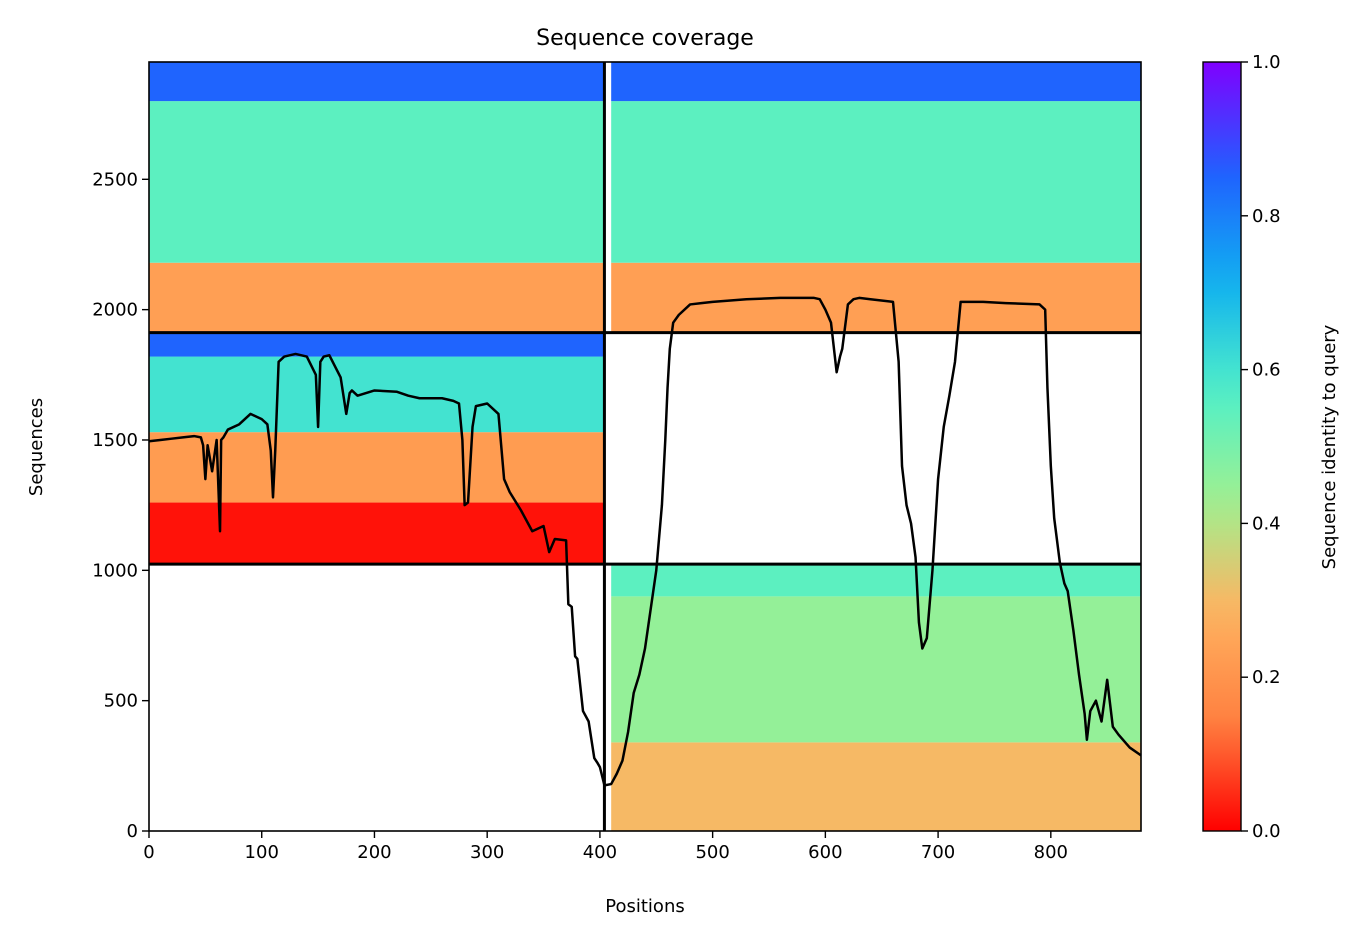  Describe the element at coordinates (645, 38) in the screenshot. I see `chart-title: Sequence coverage` at that location.